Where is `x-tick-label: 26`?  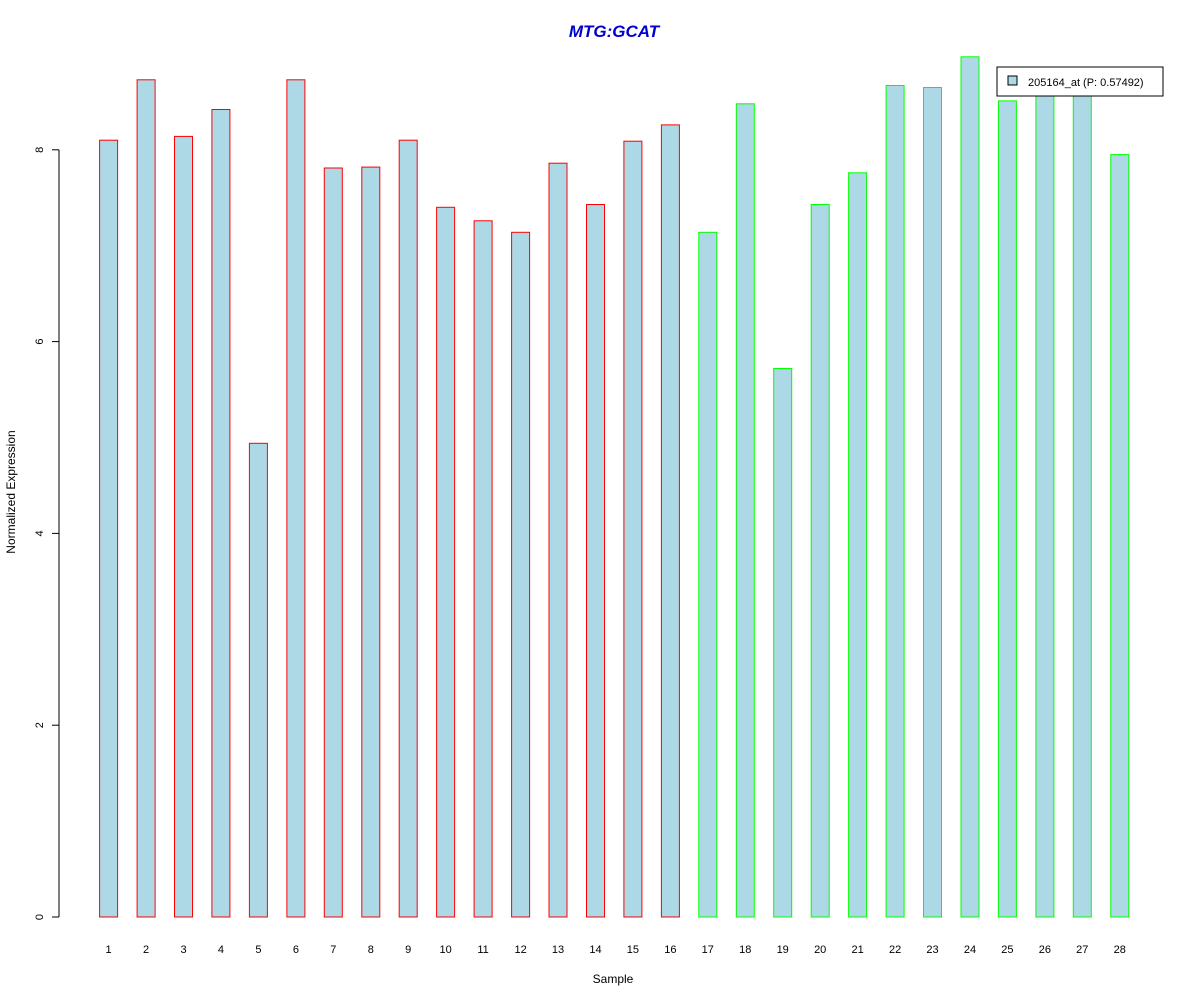
x-tick-label: 26 is located at coordinates (1045, 950).